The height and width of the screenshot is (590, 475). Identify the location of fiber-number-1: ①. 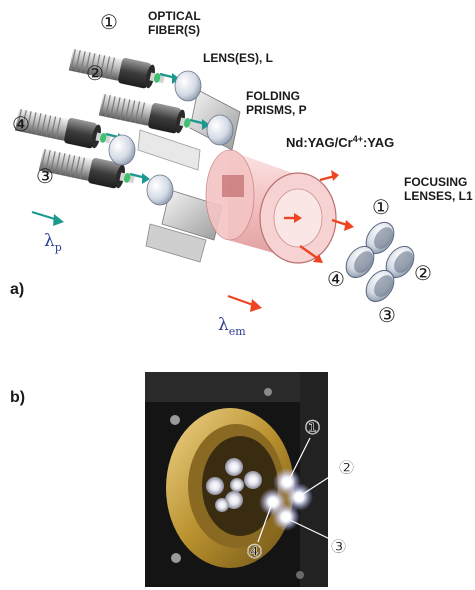
(109, 22).